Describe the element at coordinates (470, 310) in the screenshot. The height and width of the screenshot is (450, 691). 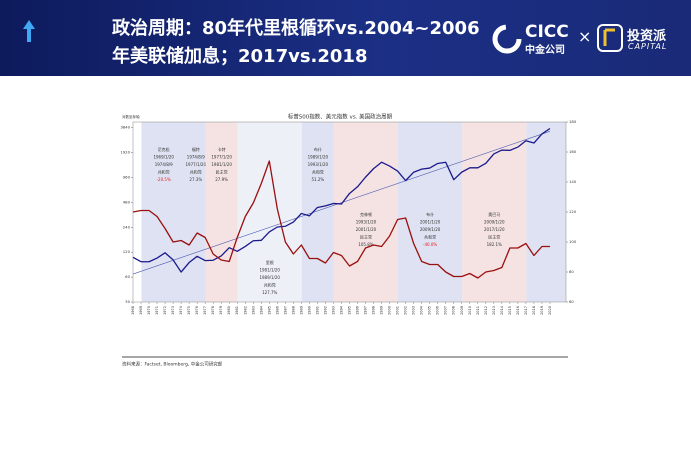
I see `x-tick-label: 2010` at that location.